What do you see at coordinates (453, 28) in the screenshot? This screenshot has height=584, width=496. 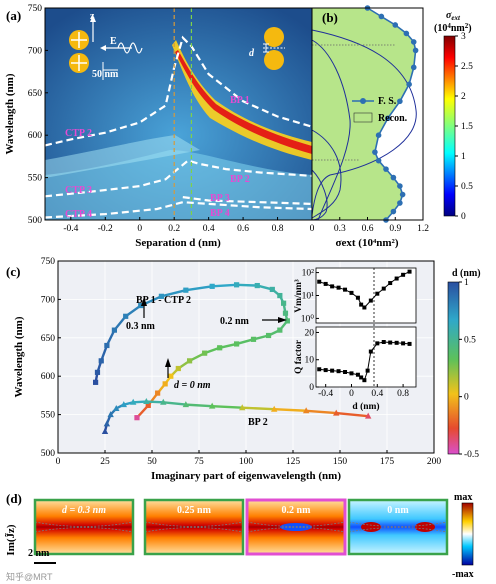 I see `colorbar-label-b: (104nm2)` at bounding box center [453, 28].